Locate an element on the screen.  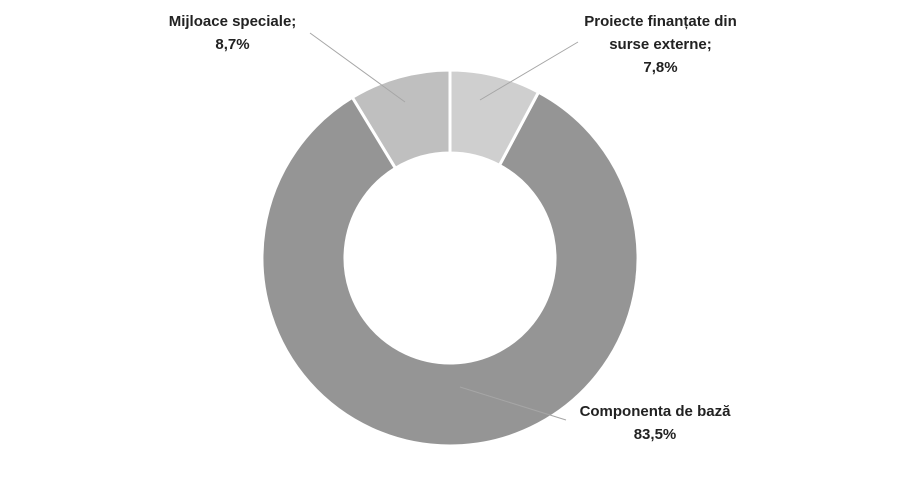
category-label: Proiecte finanțate din surse externe; is located at coordinates (660, 33).